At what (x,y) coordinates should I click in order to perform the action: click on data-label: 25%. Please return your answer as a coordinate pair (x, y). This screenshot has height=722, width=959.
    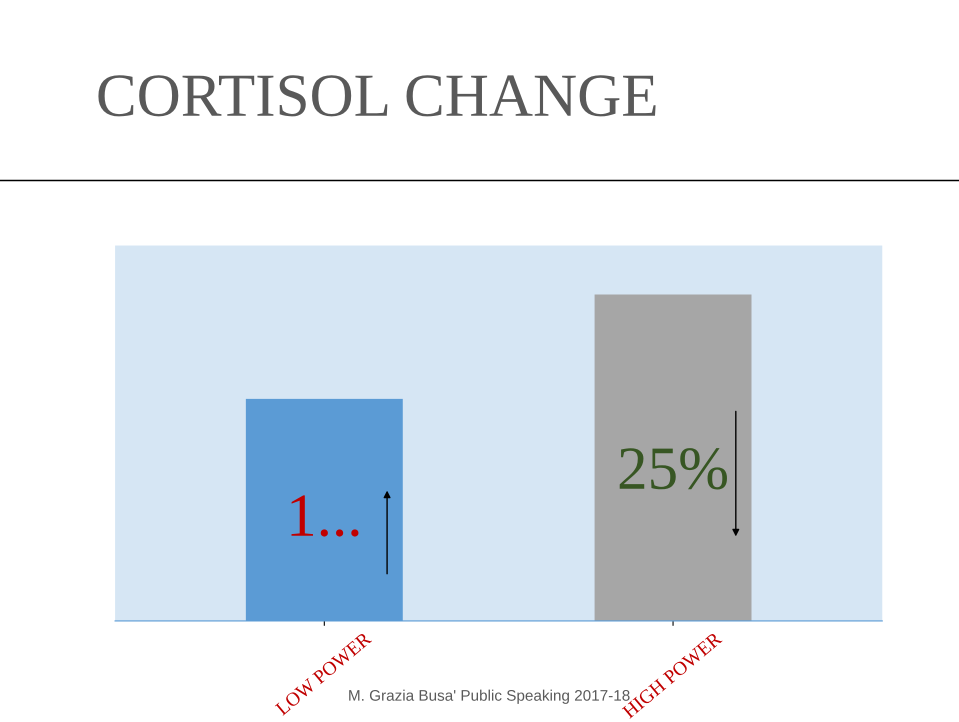
    Looking at the image, I should click on (673, 469).